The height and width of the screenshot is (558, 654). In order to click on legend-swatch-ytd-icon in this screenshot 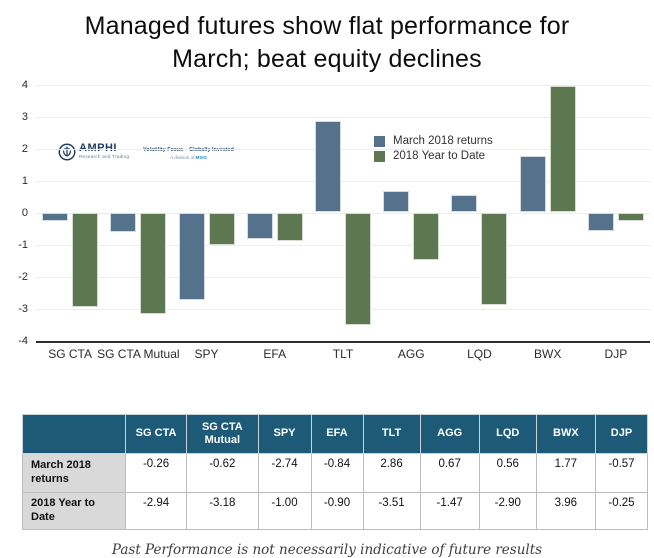, I will do `click(379, 156)`.